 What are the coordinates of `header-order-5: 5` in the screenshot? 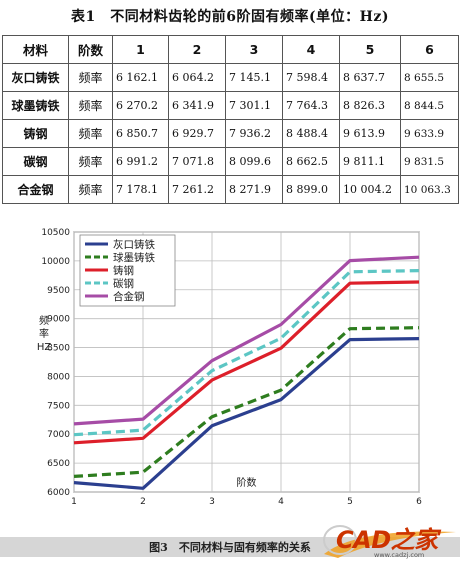 It's located at (370, 49).